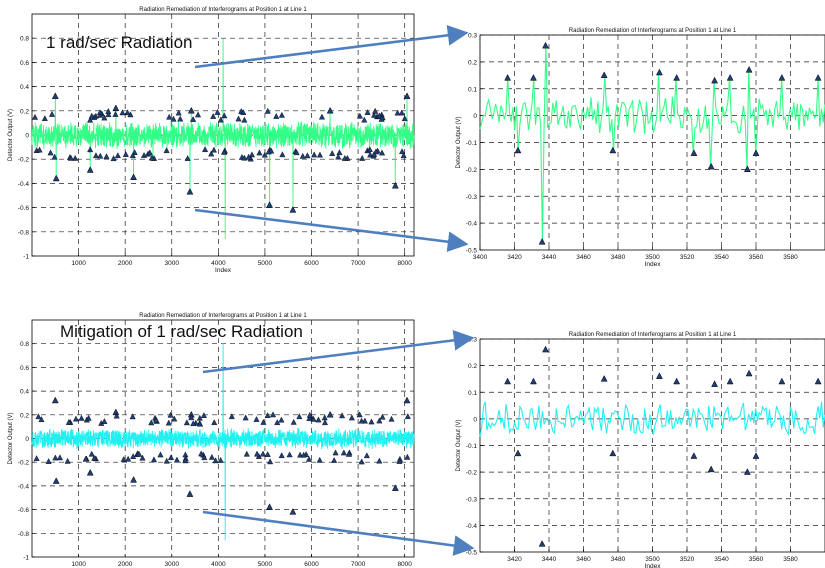 This screenshot has height=568, width=825. I want to click on x-tick-label: 3580, so click(790, 559).